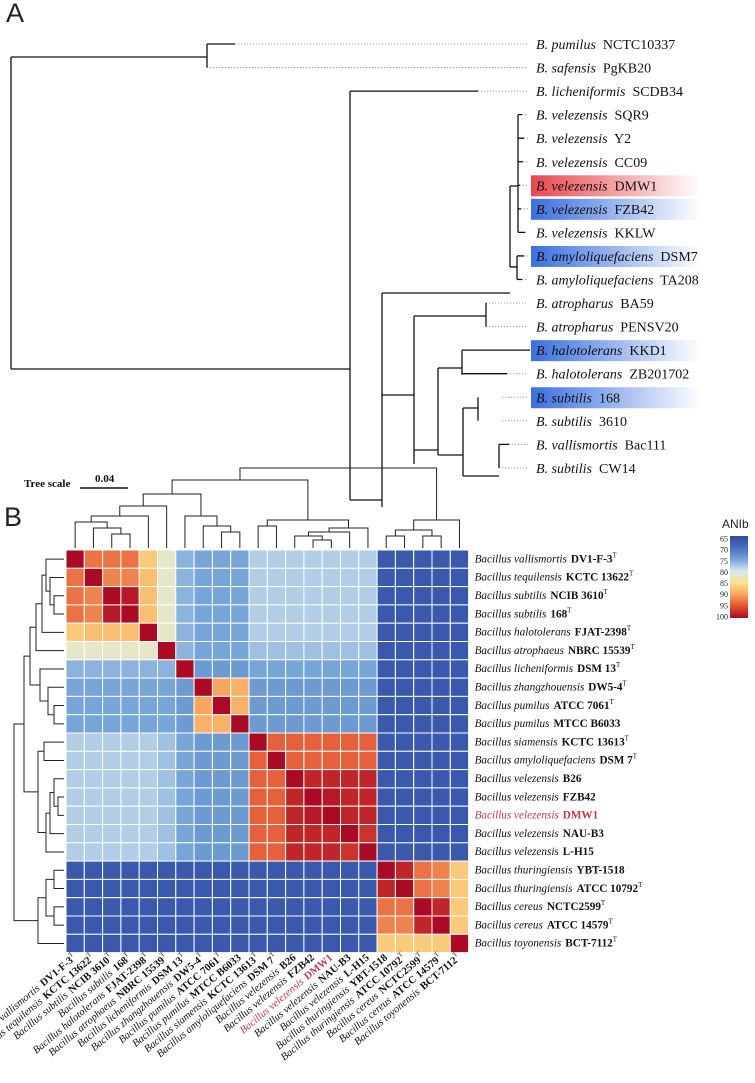  I want to click on legend-tick: 80, so click(724, 572).